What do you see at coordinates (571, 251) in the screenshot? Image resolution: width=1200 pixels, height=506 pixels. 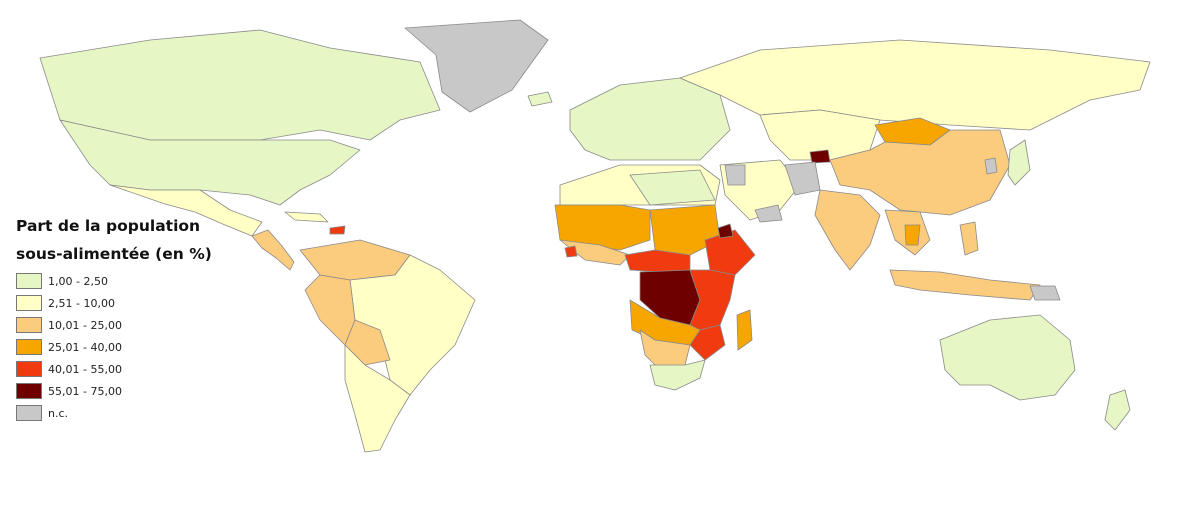 I see `country-sierra-leone` at bounding box center [571, 251].